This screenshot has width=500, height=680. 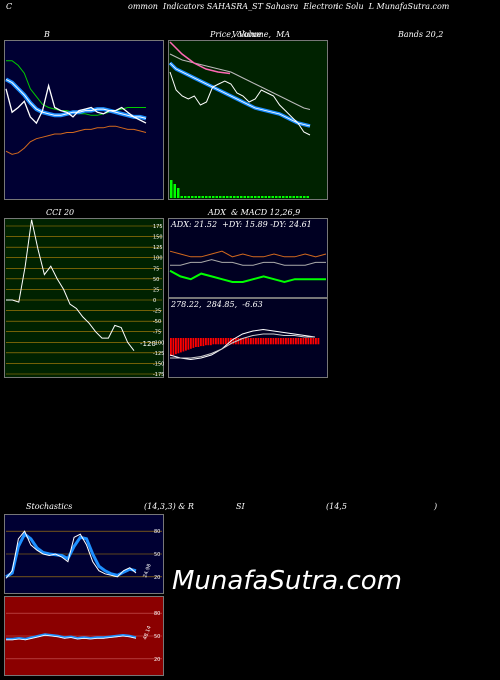 What do you see at coordinates (154, 301) in the screenshot?
I see `cci-tick-label: 0` at bounding box center [154, 301].